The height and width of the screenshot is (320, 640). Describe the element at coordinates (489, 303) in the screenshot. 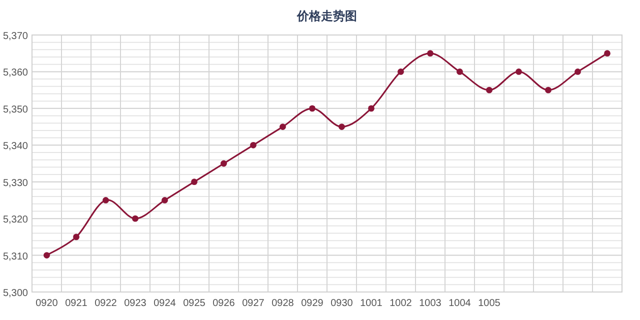

I see `x-tick-label: 1005` at that location.